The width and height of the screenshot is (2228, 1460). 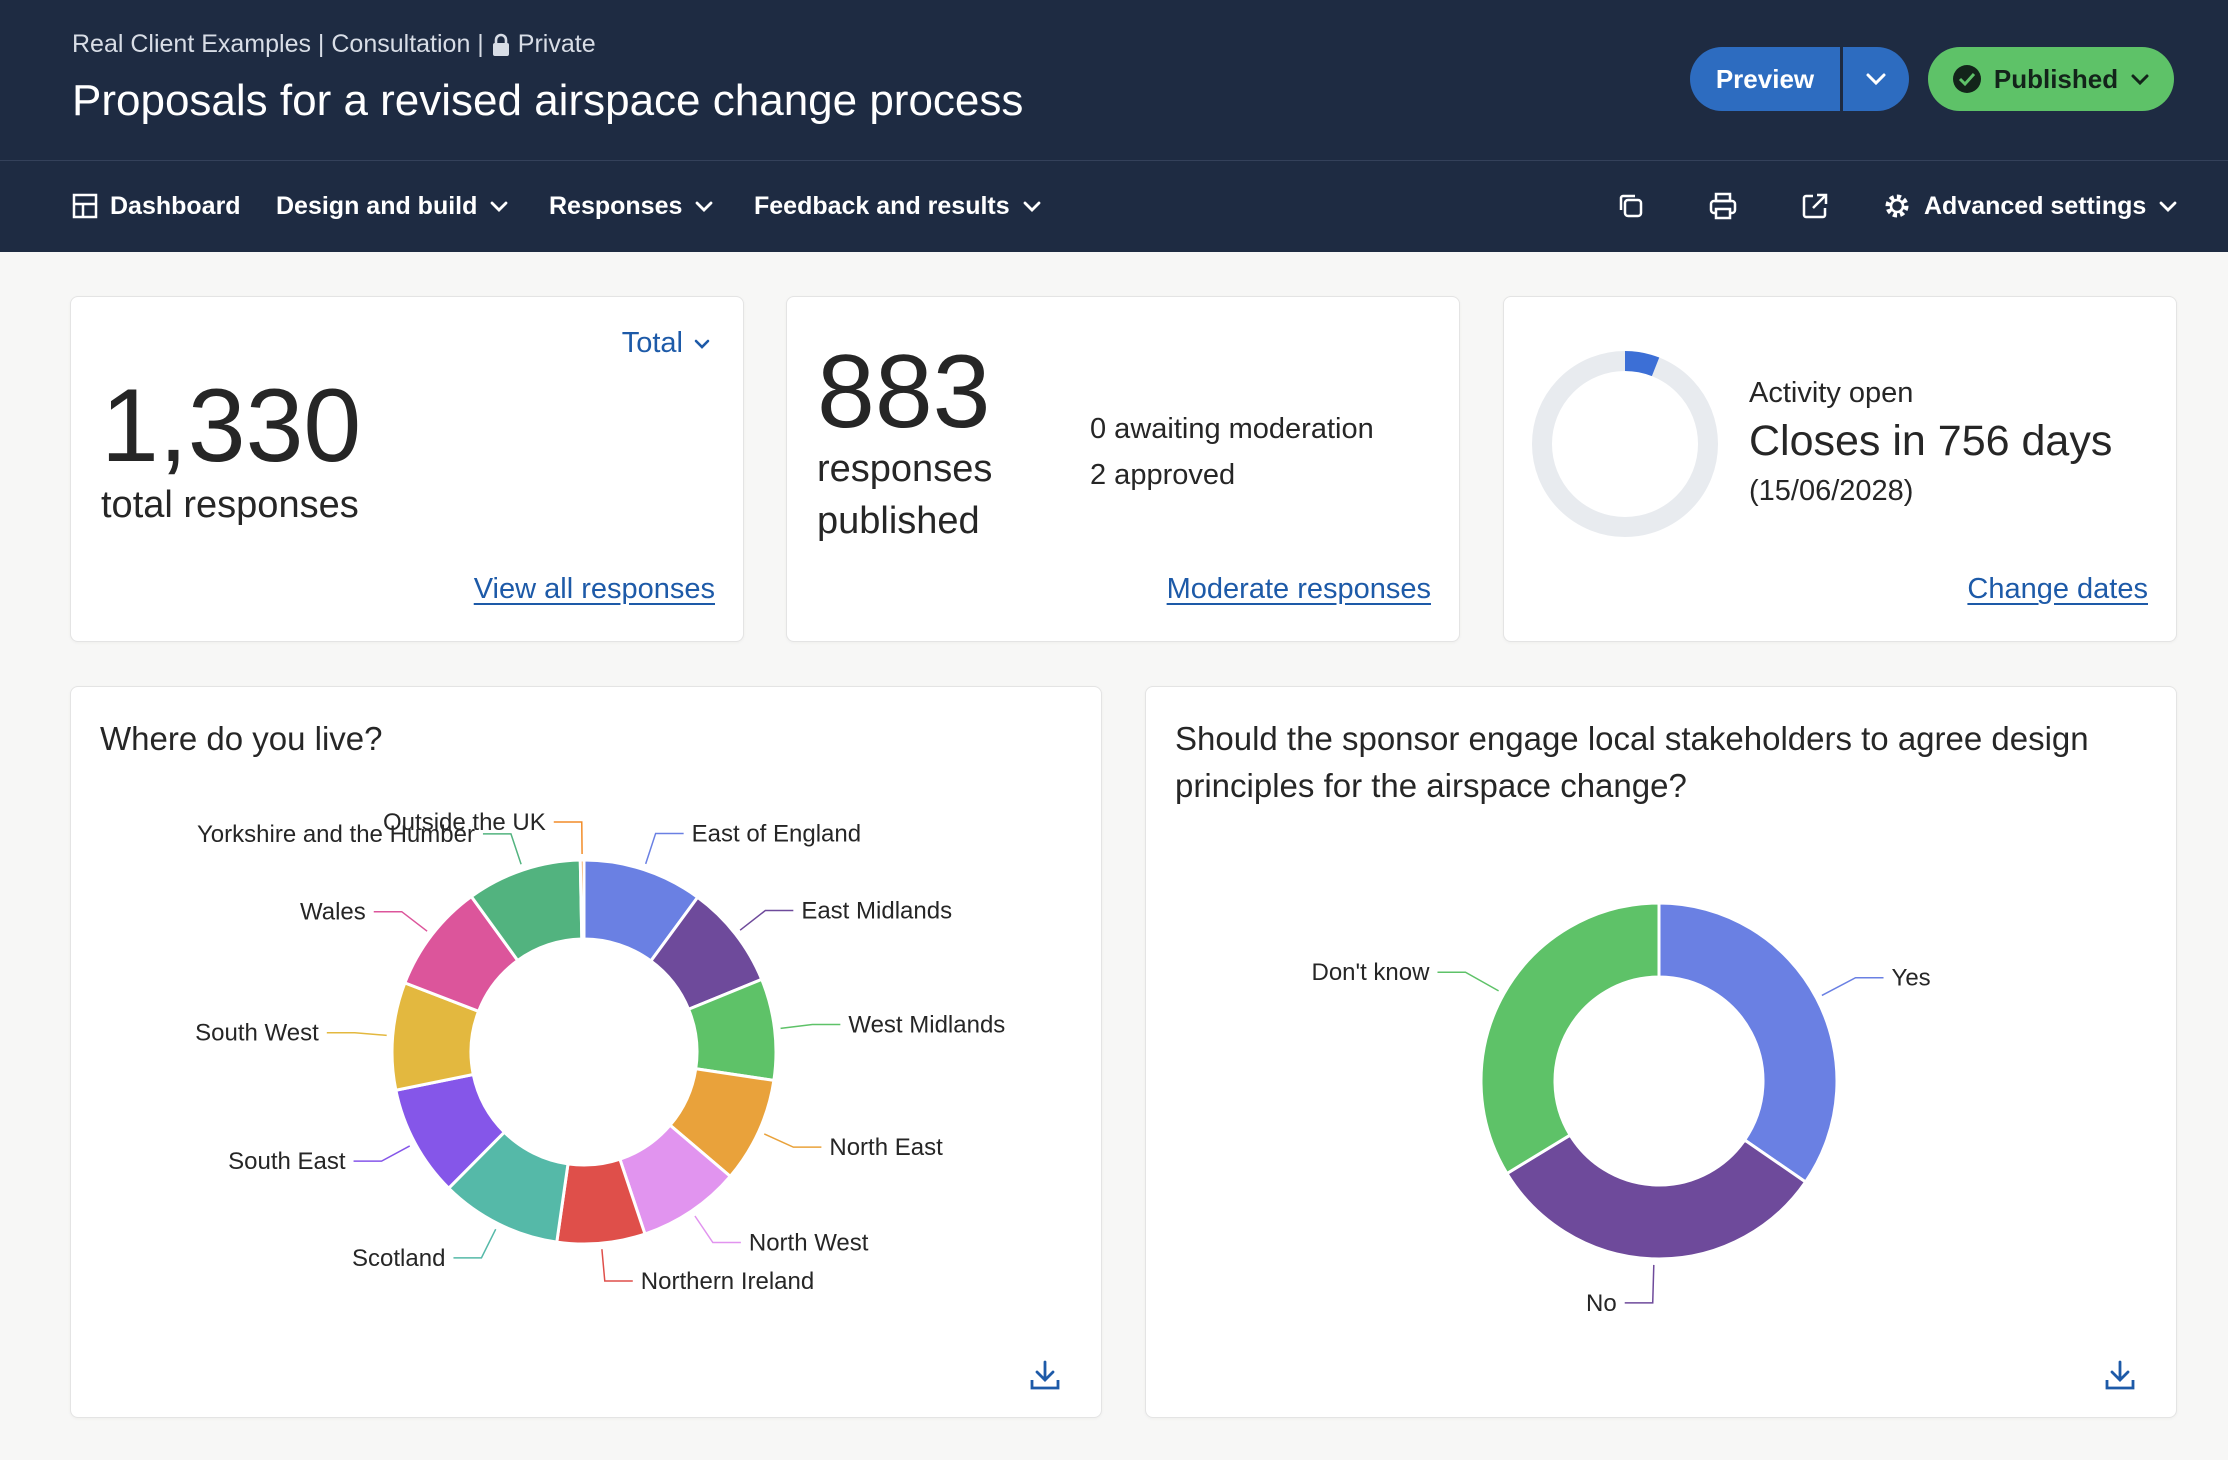 I want to click on label-no: No, so click(x=1601, y=1303).